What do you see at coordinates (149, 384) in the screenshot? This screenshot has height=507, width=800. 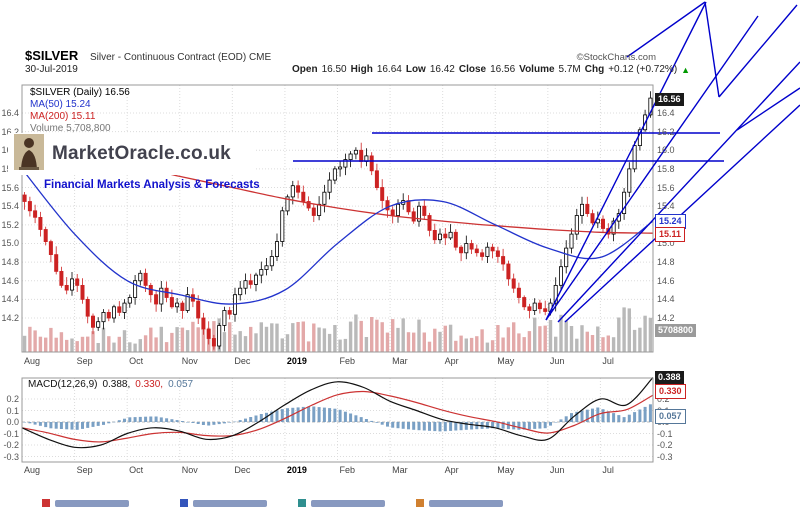 I see `macd-signal-value: 0.330,` at bounding box center [149, 384].